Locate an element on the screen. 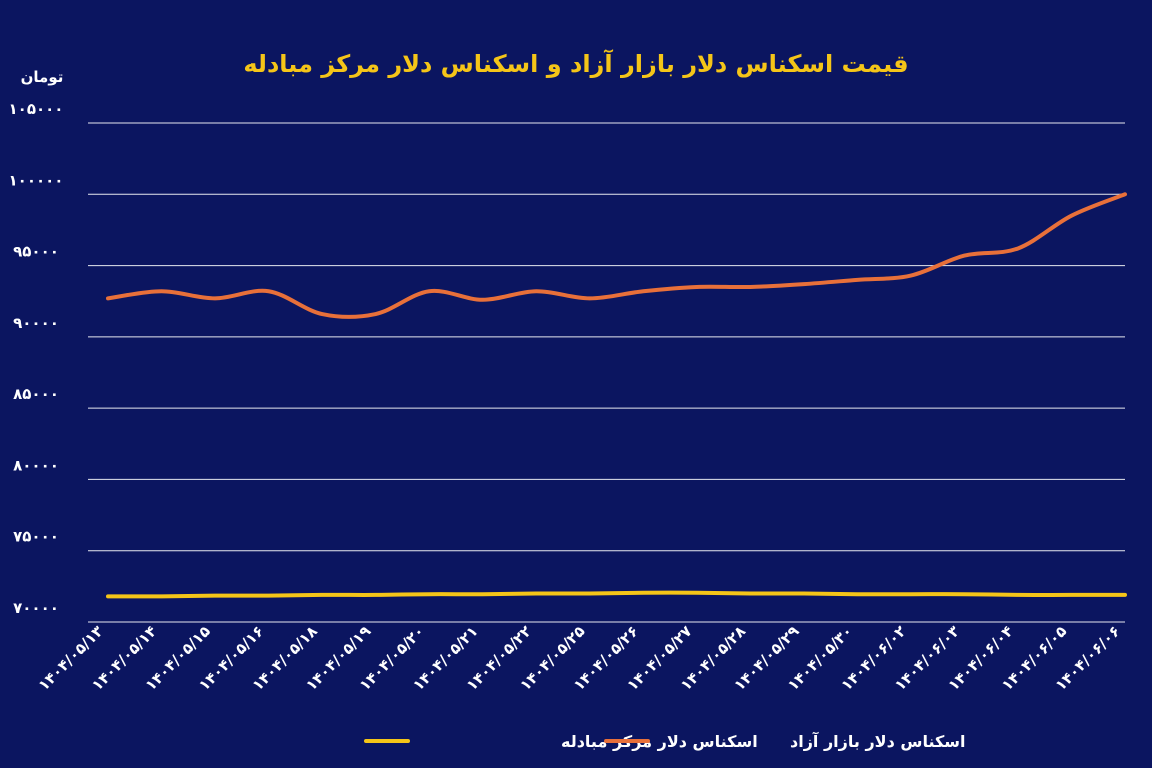  legend-label: اسکناس دلار بازار آزاد is located at coordinates (878, 741).